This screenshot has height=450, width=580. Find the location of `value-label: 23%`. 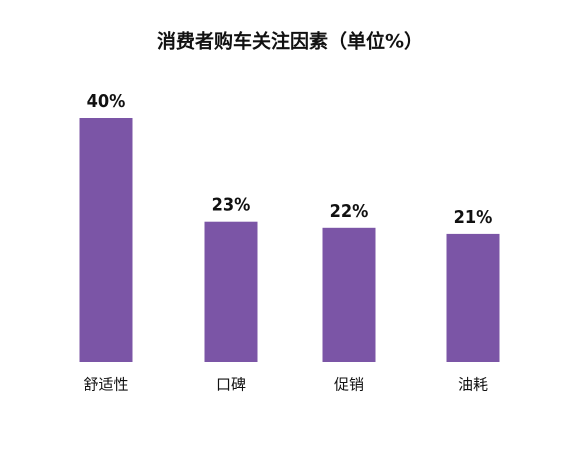

value-label: 23% is located at coordinates (231, 205).